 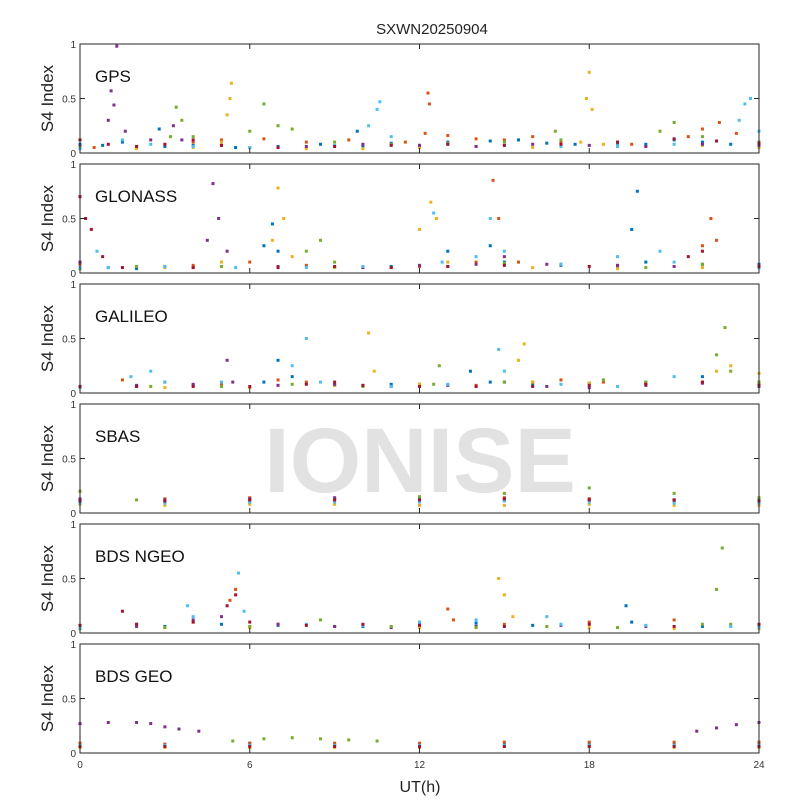 I want to click on y-tick-label: 0, so click(x=73, y=634).